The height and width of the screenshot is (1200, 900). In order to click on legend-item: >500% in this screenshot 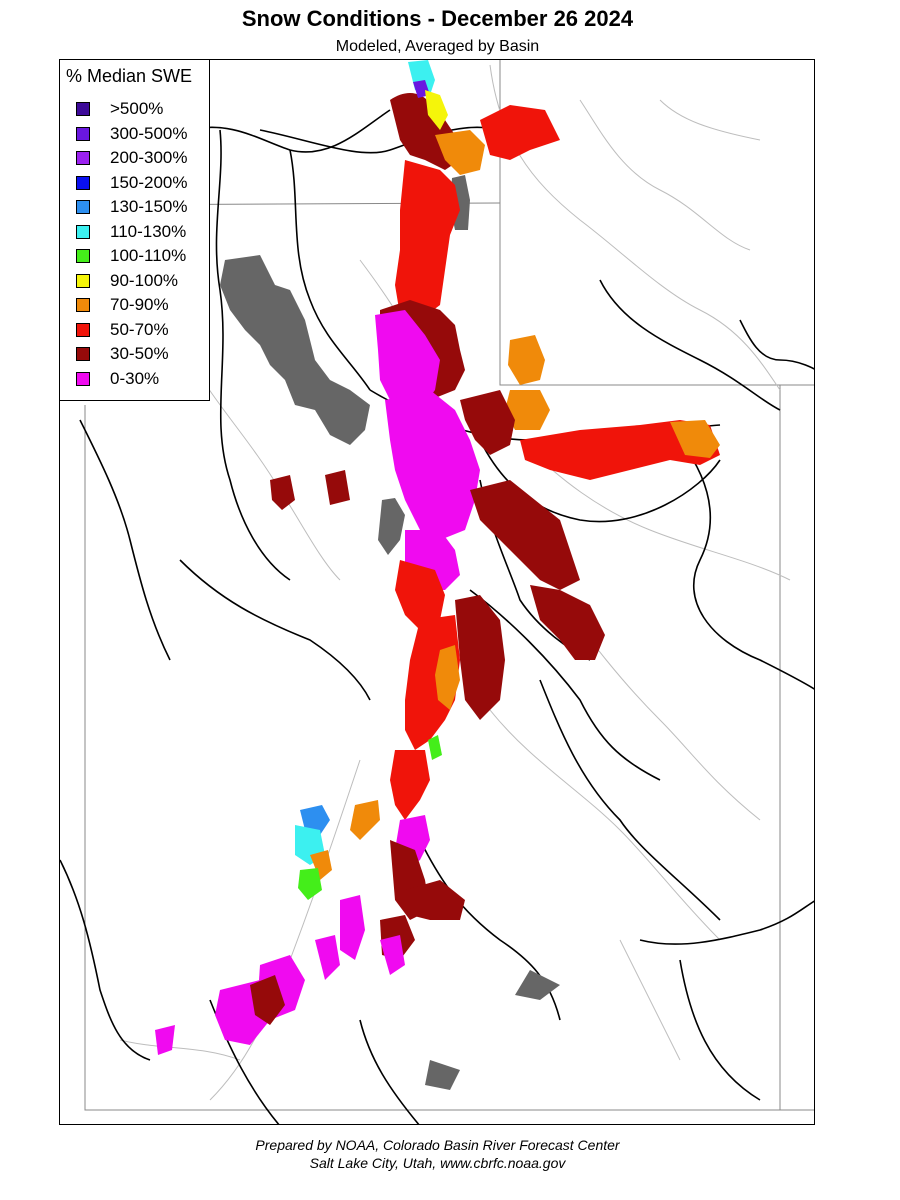, I will do `click(119, 109)`.